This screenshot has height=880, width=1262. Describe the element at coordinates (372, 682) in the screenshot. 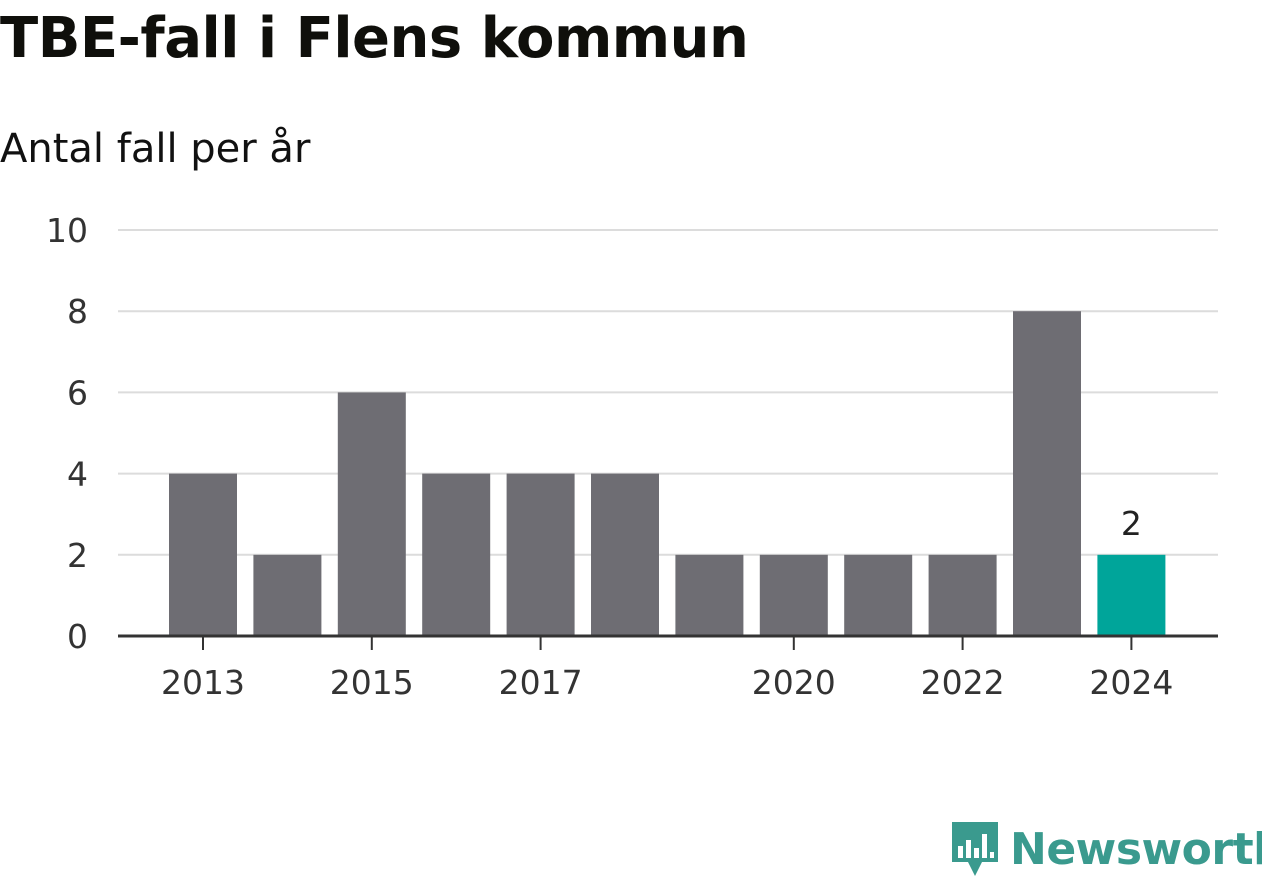

I see `x-tick-label: 2015` at that location.